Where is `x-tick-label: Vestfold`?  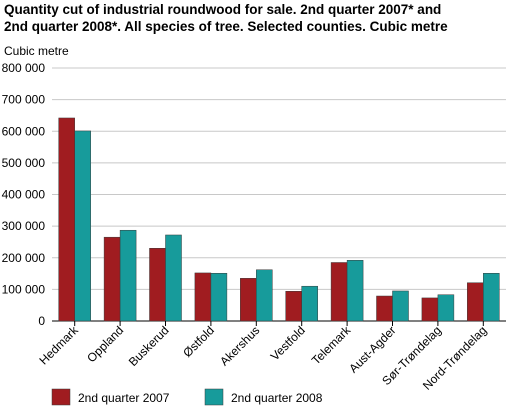 x-tick-label: Vestfold is located at coordinates (288, 343).